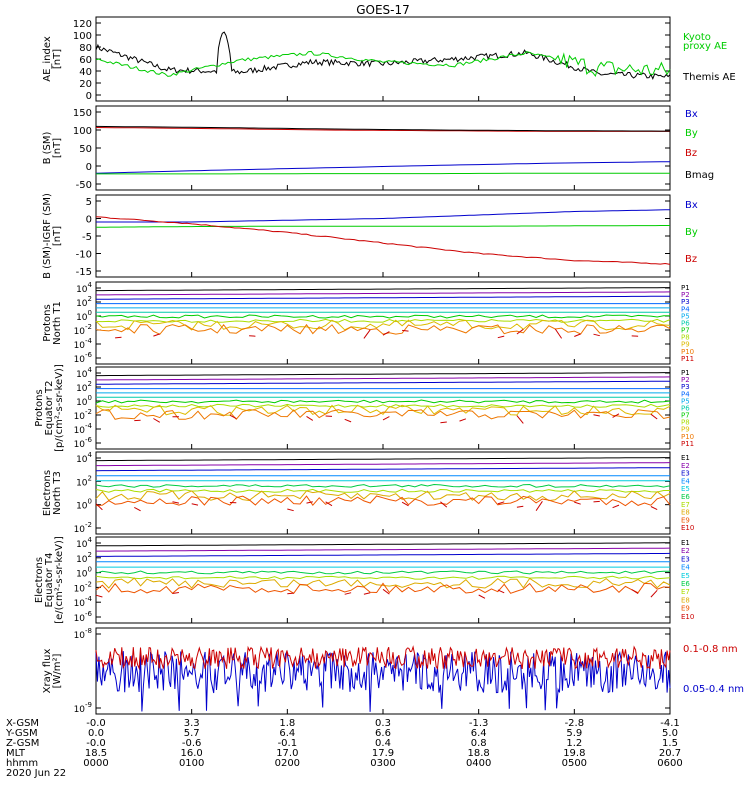 This screenshot has width=750, height=800. What do you see at coordinates (36, 773) in the screenshot?
I see `date-label: 2020 Jun 22` at bounding box center [36, 773].